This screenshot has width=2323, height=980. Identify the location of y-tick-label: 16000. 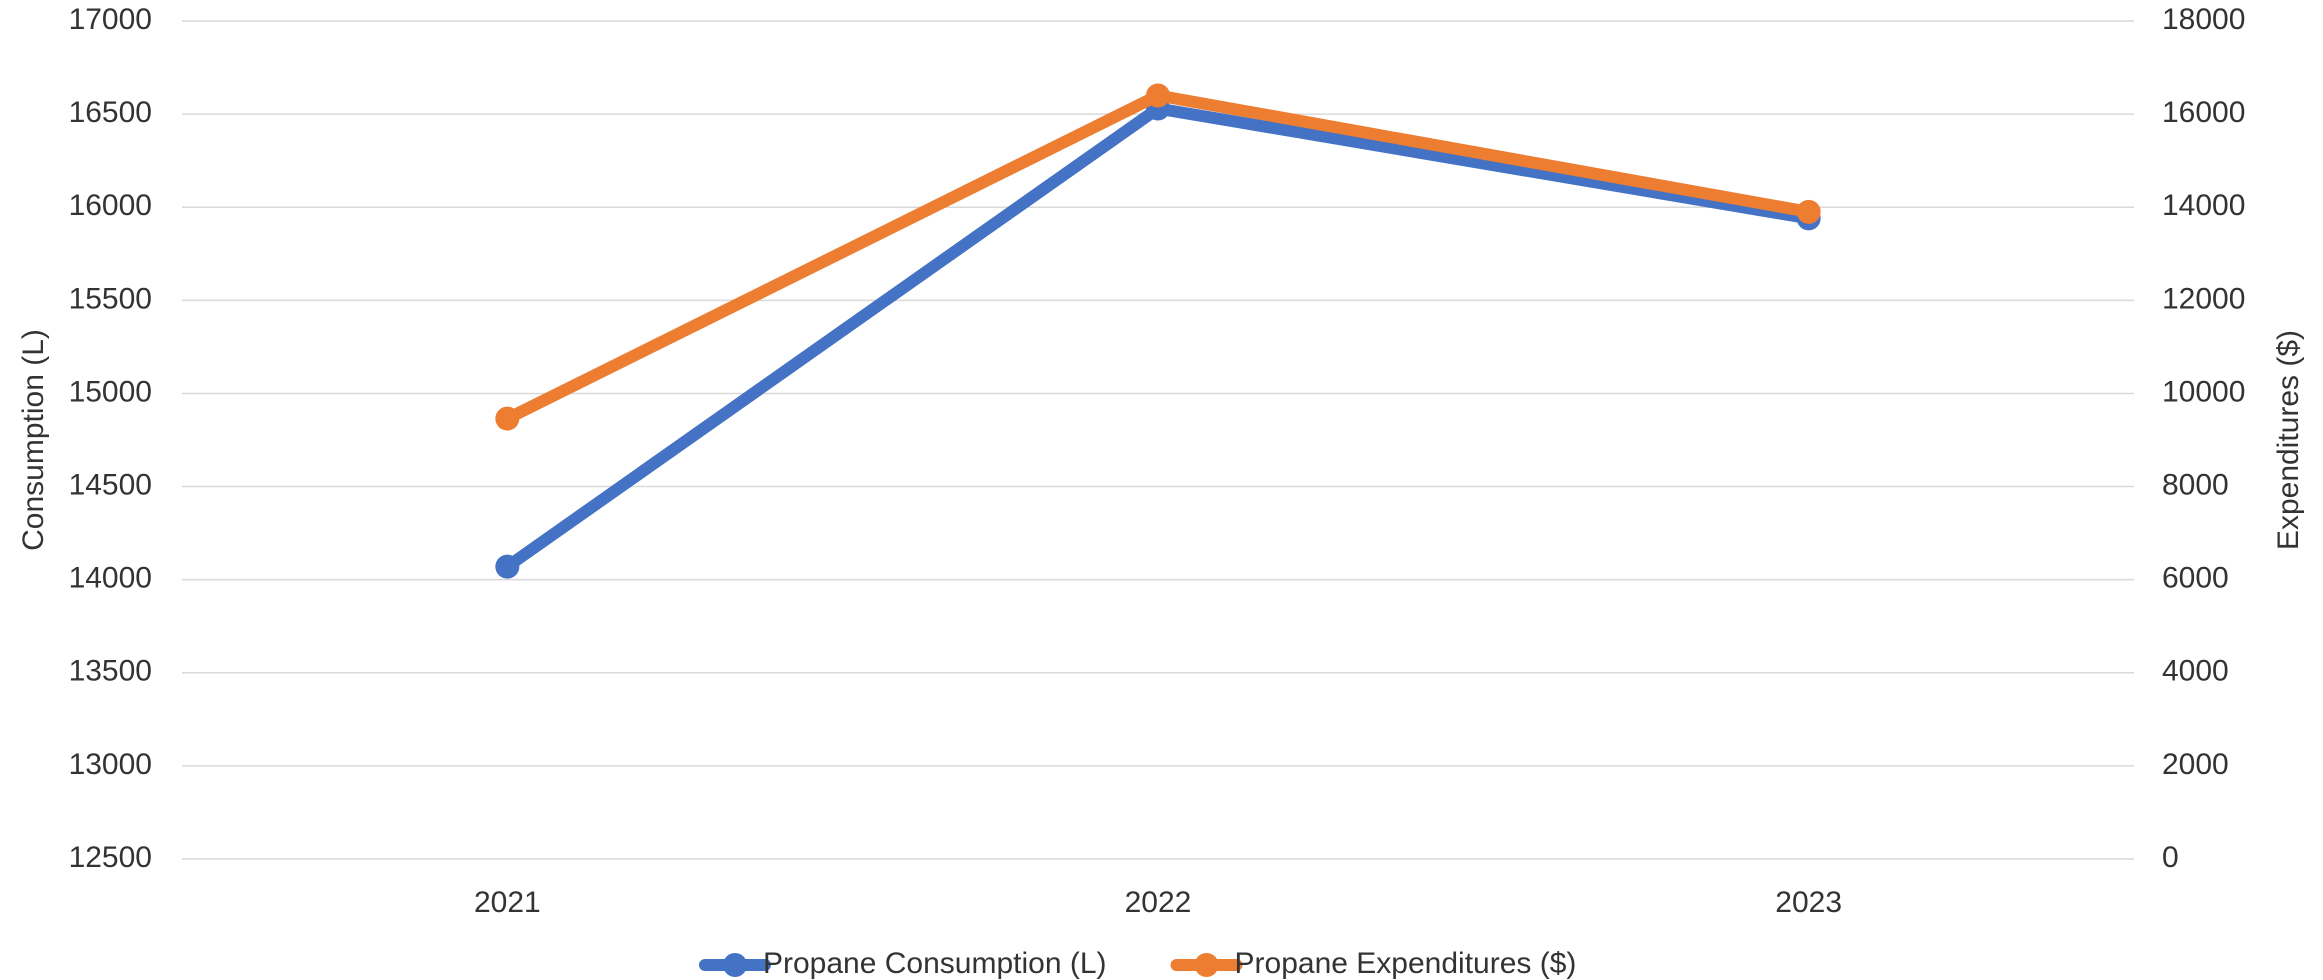
(110, 205).